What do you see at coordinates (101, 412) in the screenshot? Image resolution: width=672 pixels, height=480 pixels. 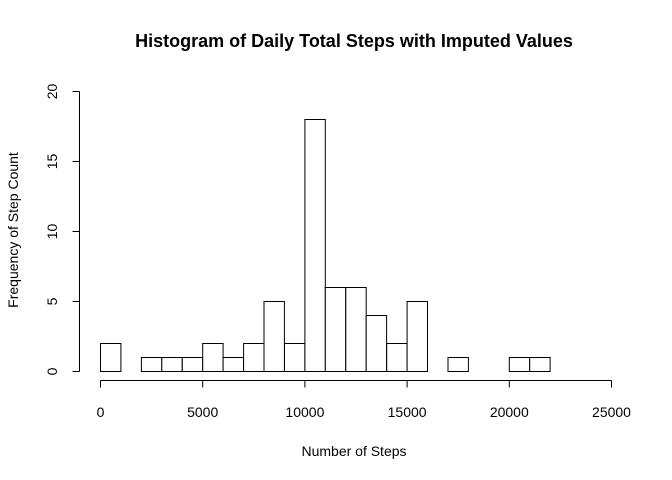 I see `x-tick-label: 0` at bounding box center [101, 412].